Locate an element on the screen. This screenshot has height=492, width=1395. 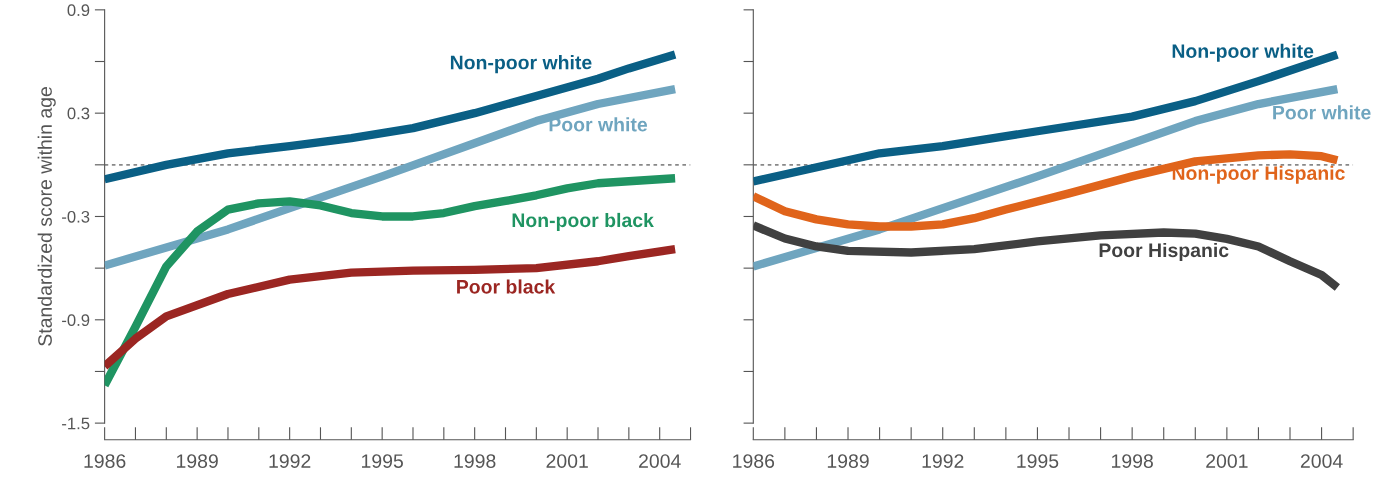
series-label: Poor black is located at coordinates (506, 286).